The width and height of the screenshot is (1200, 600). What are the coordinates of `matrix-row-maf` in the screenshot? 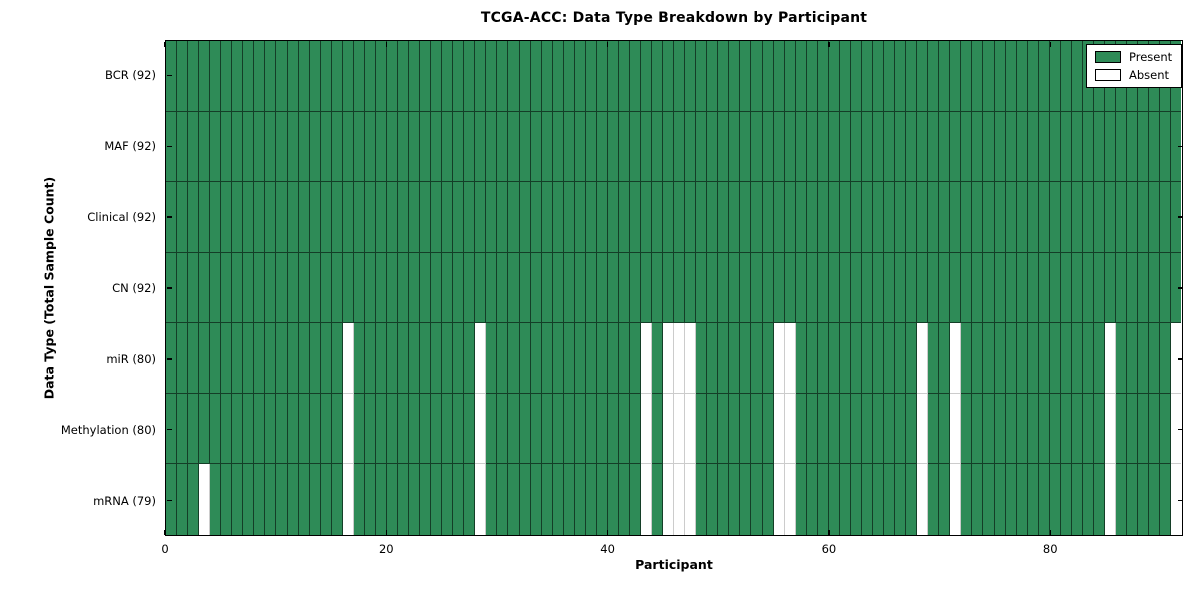 It's located at (674, 147).